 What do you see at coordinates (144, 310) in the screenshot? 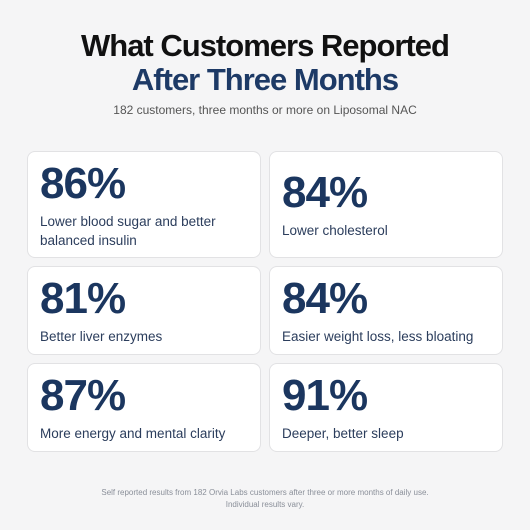
I see `stat-card: 81% Better liver enzymes` at bounding box center [144, 310].